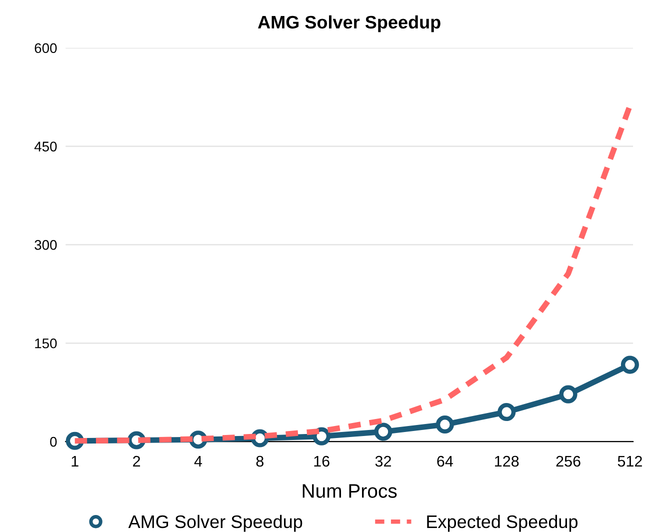  What do you see at coordinates (46, 343) in the screenshot?
I see `y-tick-label: 150` at bounding box center [46, 343].